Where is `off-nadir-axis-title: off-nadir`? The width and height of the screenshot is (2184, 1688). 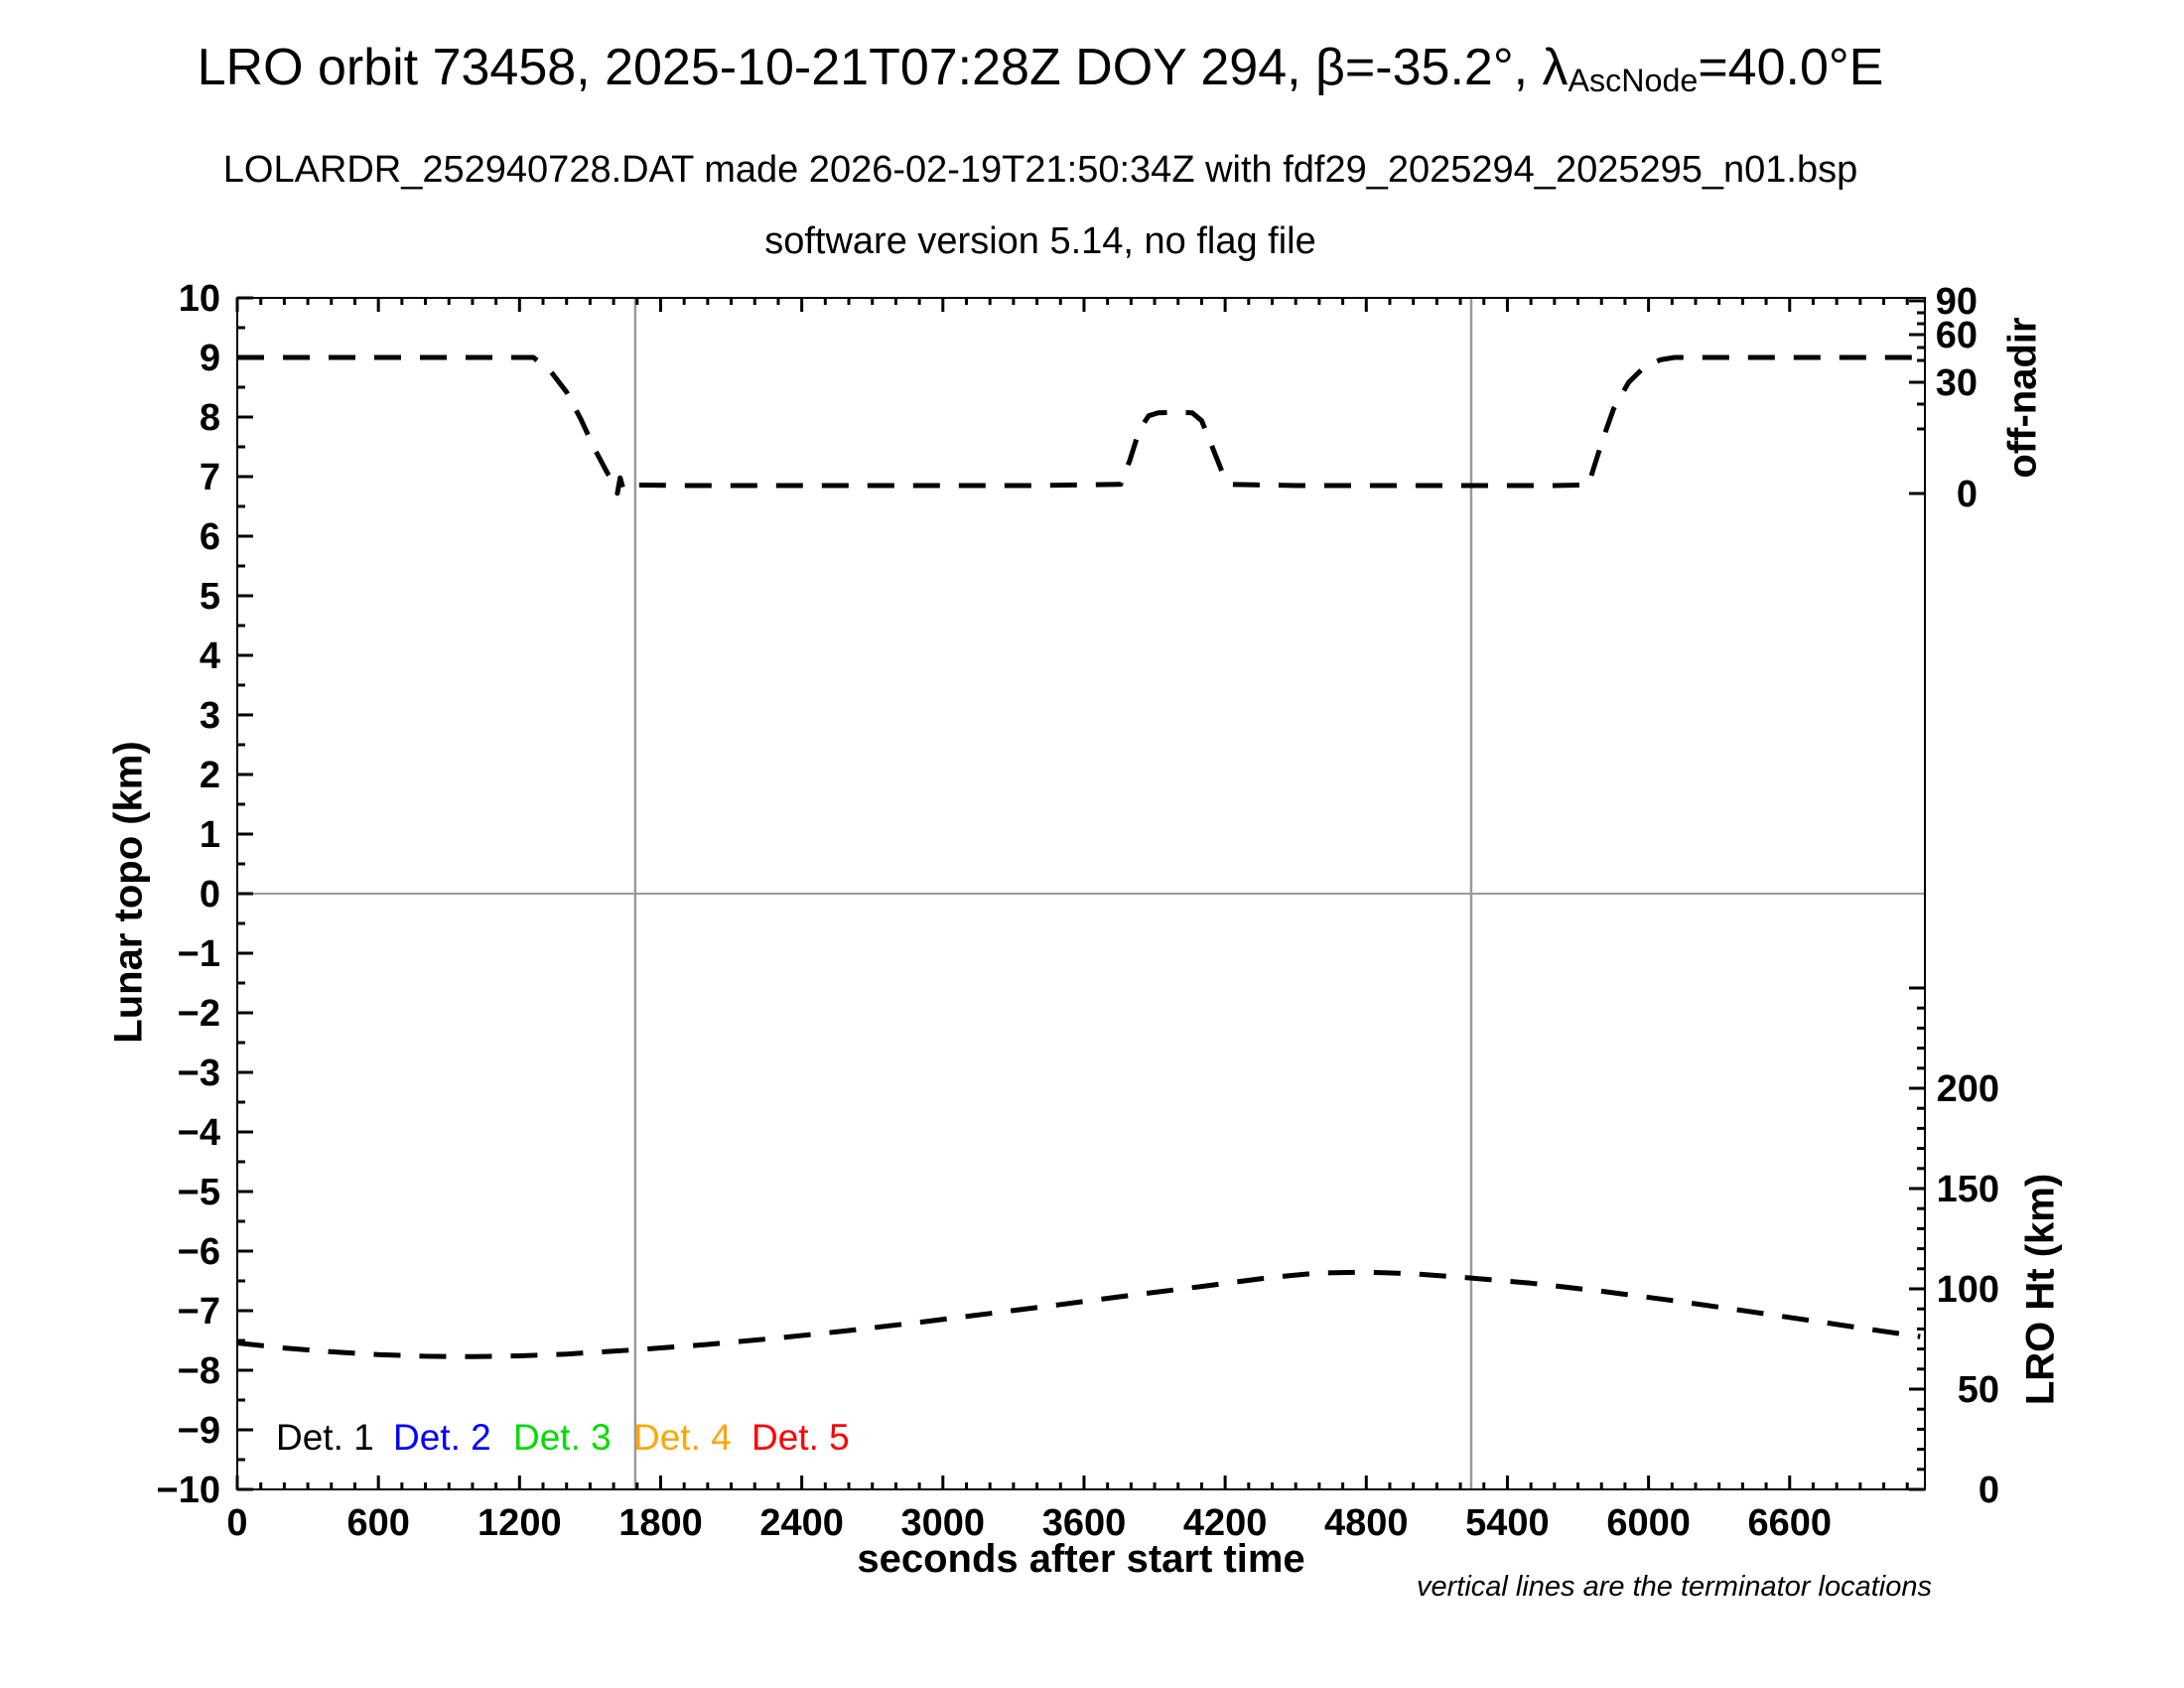
off-nadir-axis-title: off-nadir is located at coordinates (2022, 398).